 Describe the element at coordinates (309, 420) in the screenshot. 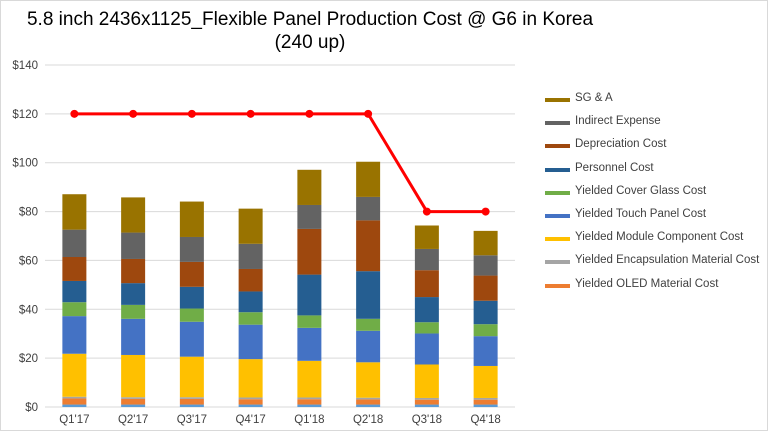

I see `x-tick-label: Q1'18` at that location.